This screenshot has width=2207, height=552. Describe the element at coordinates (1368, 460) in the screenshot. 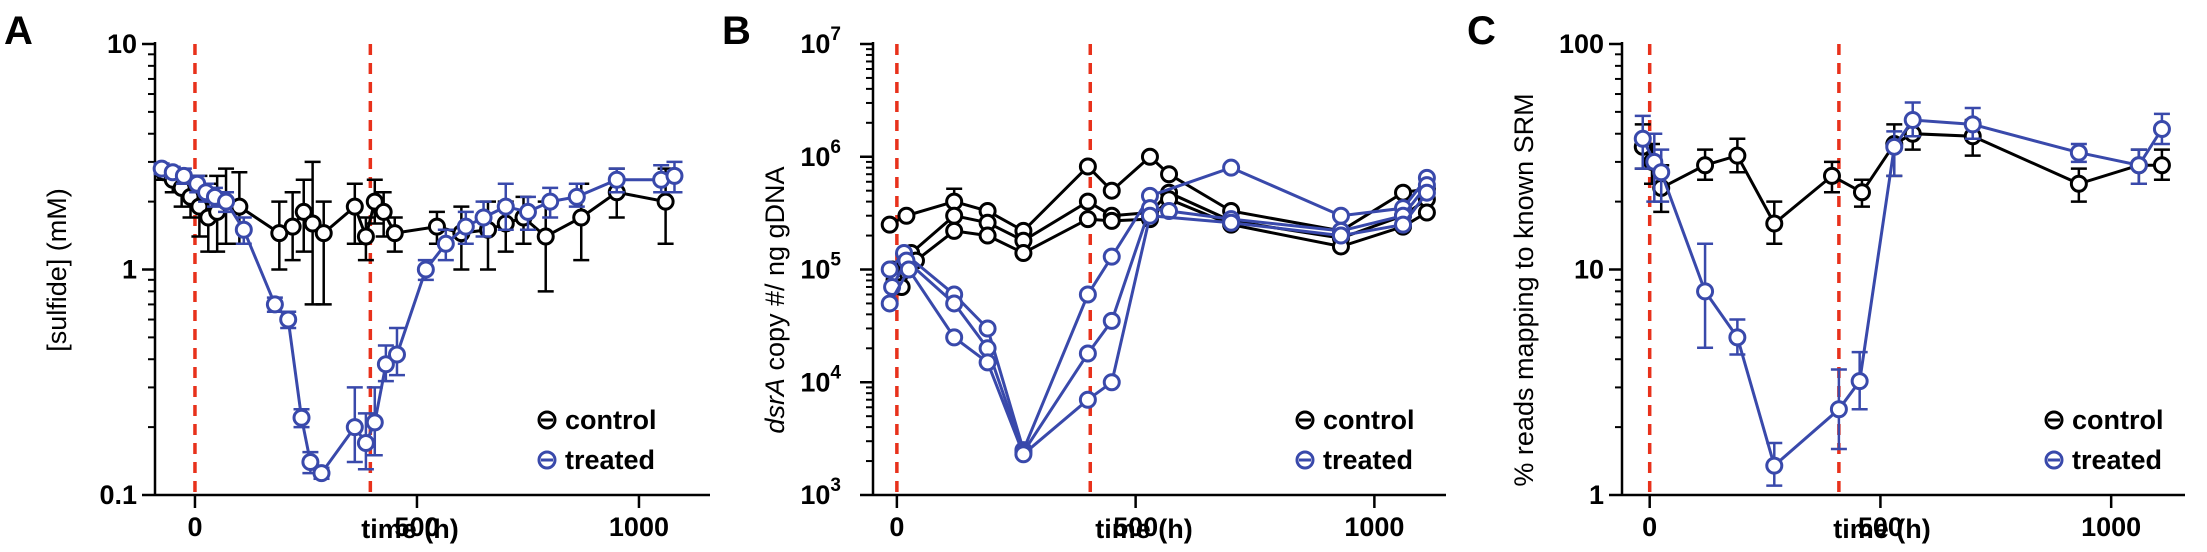

I see `panel-b-legend-label-treated: treated` at that location.